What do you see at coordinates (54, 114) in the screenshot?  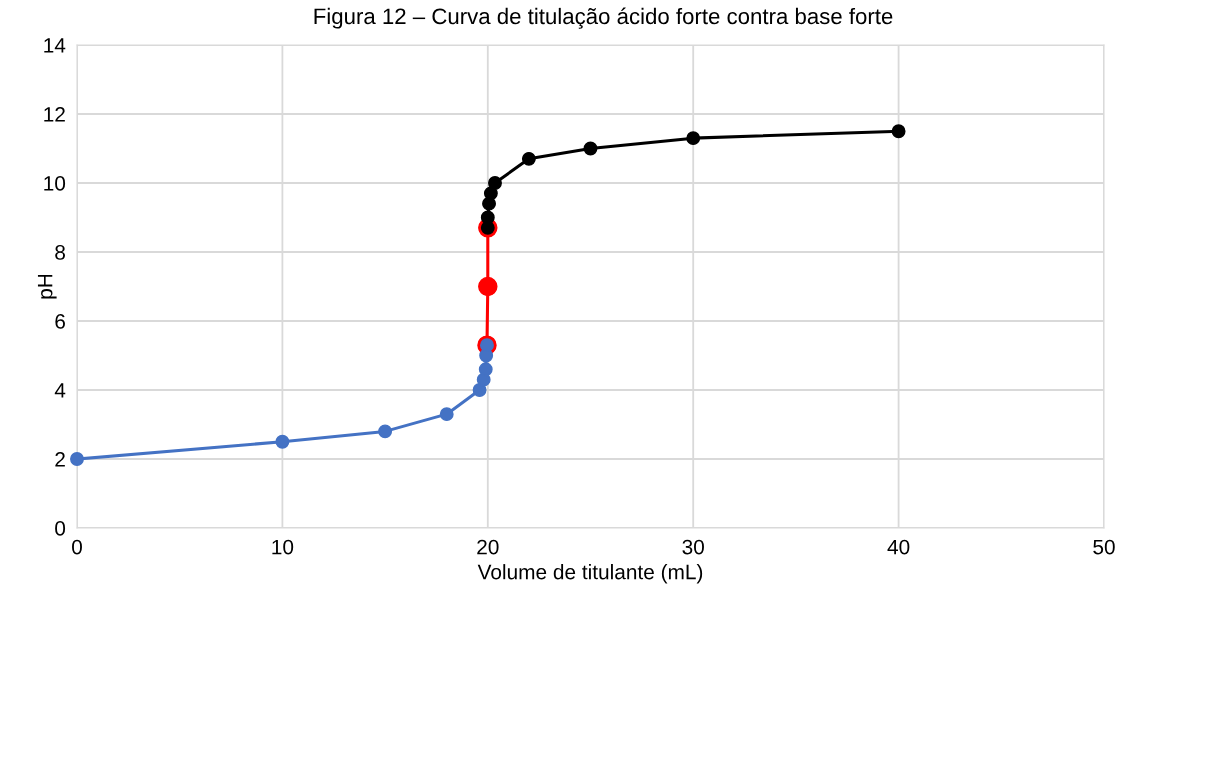 I see `y-tick-label: 12` at bounding box center [54, 114].